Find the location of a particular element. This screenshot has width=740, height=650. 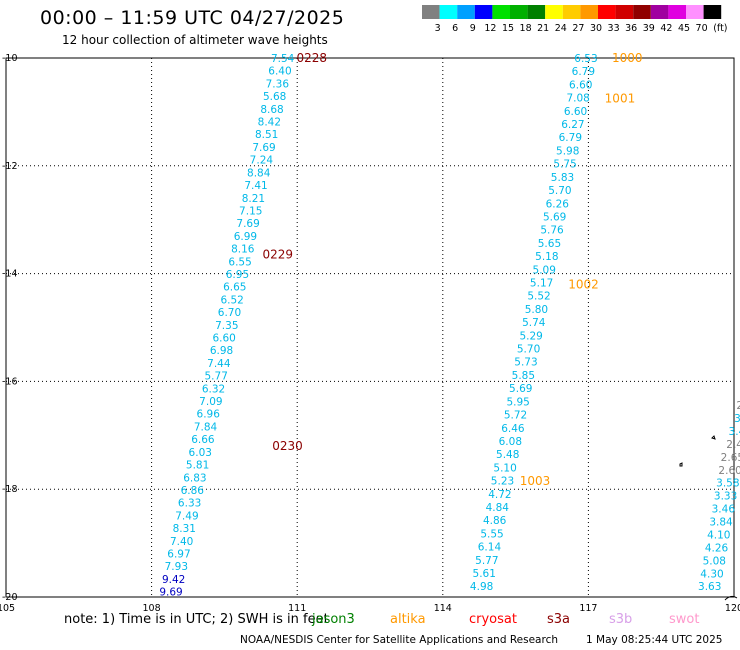

longitude-tick-label: 108 is located at coordinates (152, 608).